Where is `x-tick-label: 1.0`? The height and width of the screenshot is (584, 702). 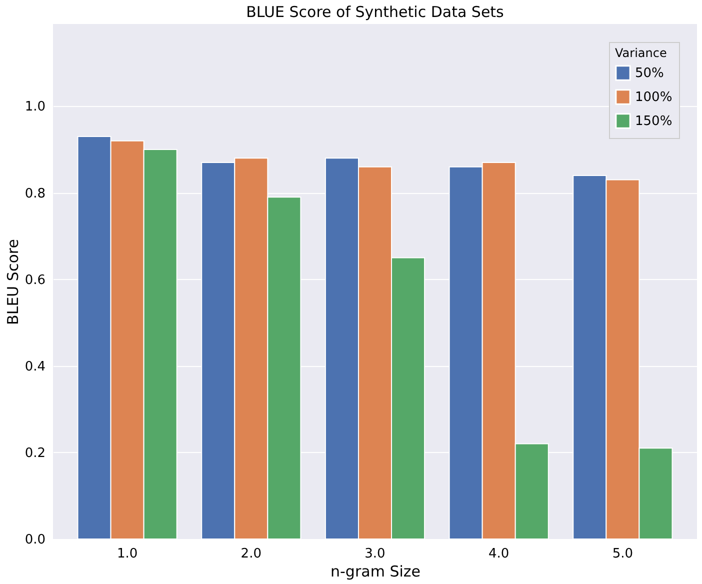 x-tick-label: 1.0 is located at coordinates (127, 554).